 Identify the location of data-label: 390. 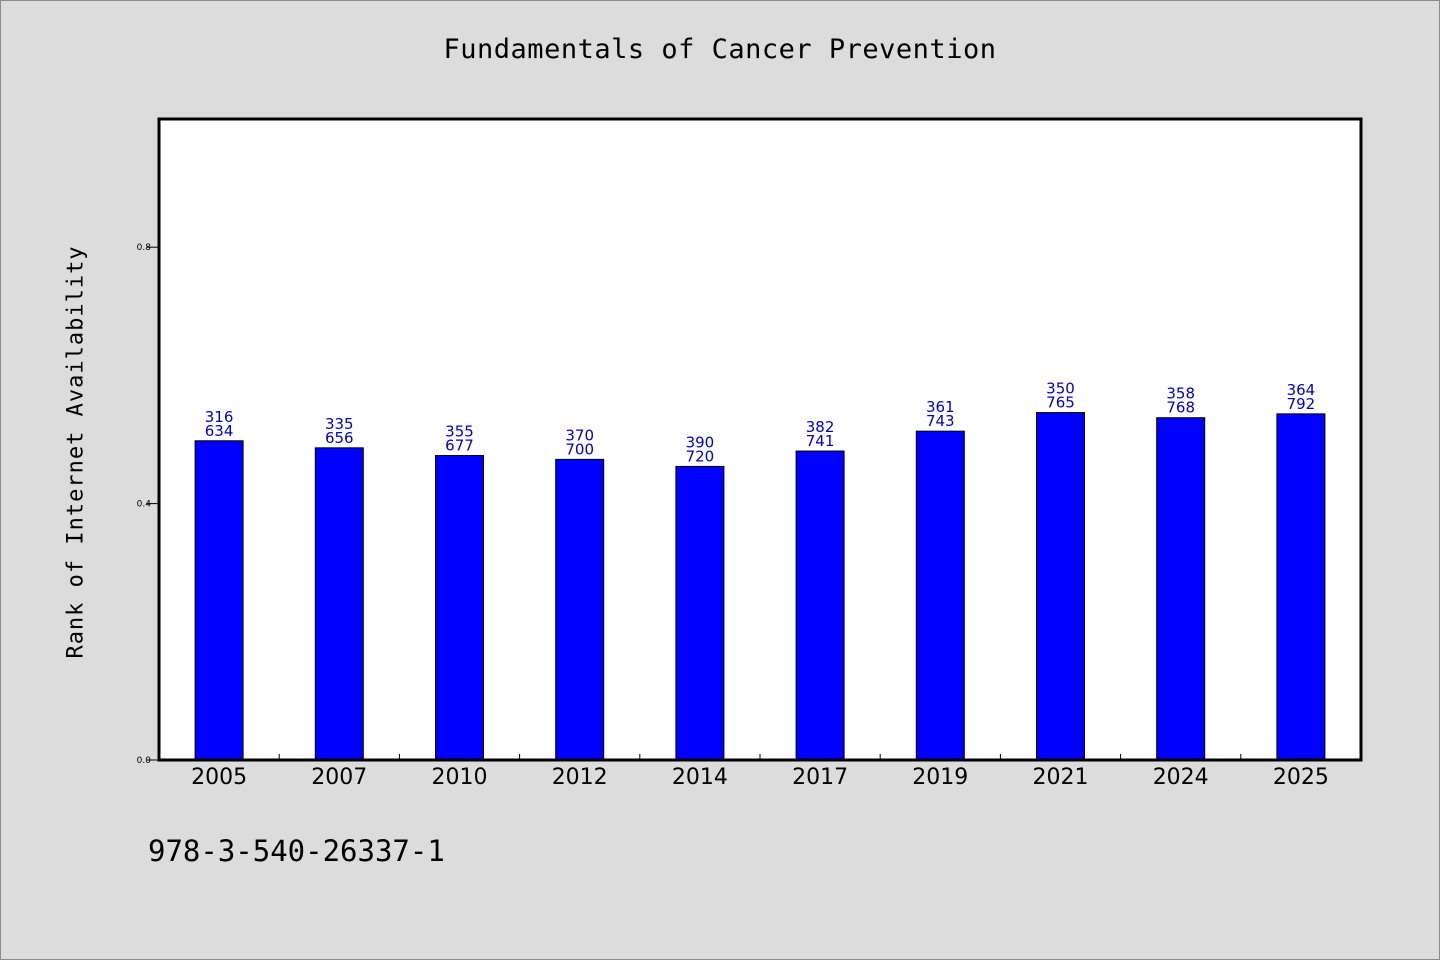
(700, 442).